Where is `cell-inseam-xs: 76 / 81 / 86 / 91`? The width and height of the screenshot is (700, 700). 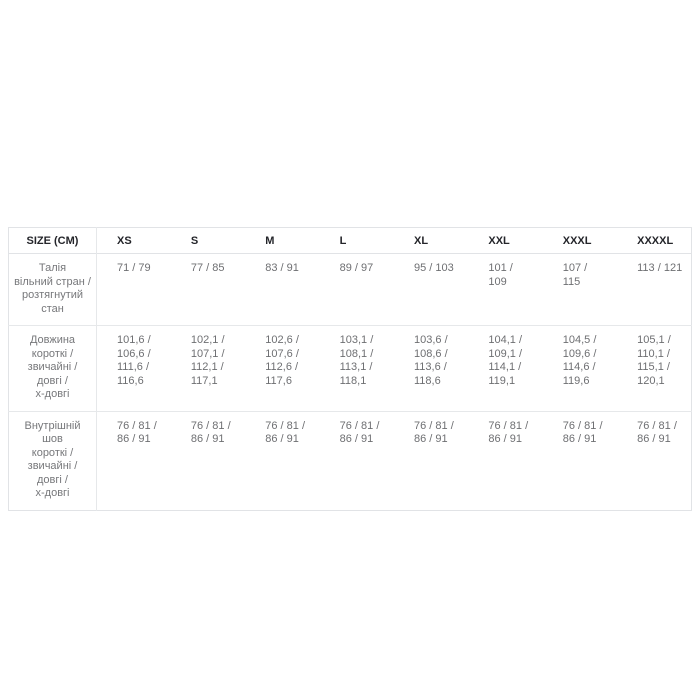 cell-inseam-xs: 76 / 81 / 86 / 91 is located at coordinates (137, 432).